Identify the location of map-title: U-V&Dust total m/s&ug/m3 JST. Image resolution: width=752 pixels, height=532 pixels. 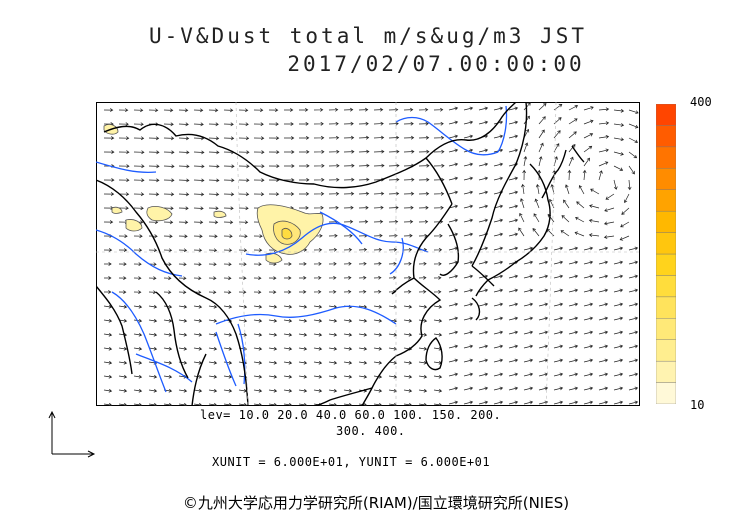
(367, 36).